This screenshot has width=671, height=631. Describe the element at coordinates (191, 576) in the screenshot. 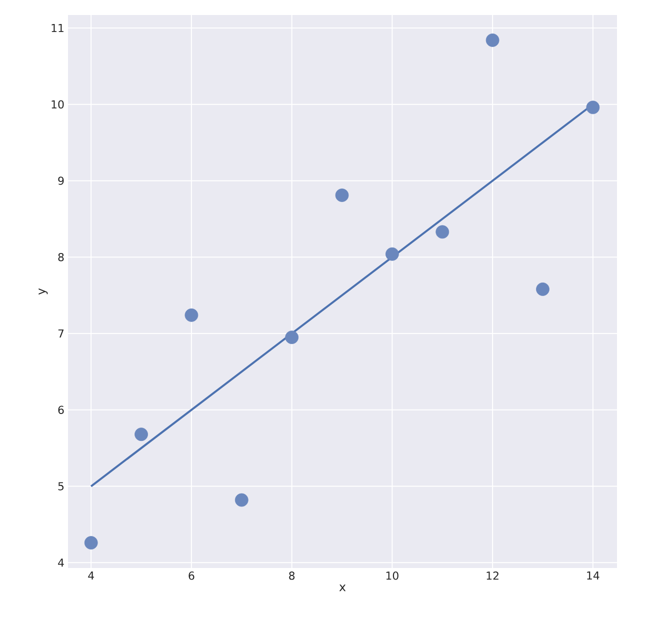

I see `x-tick-label: 6` at that location.